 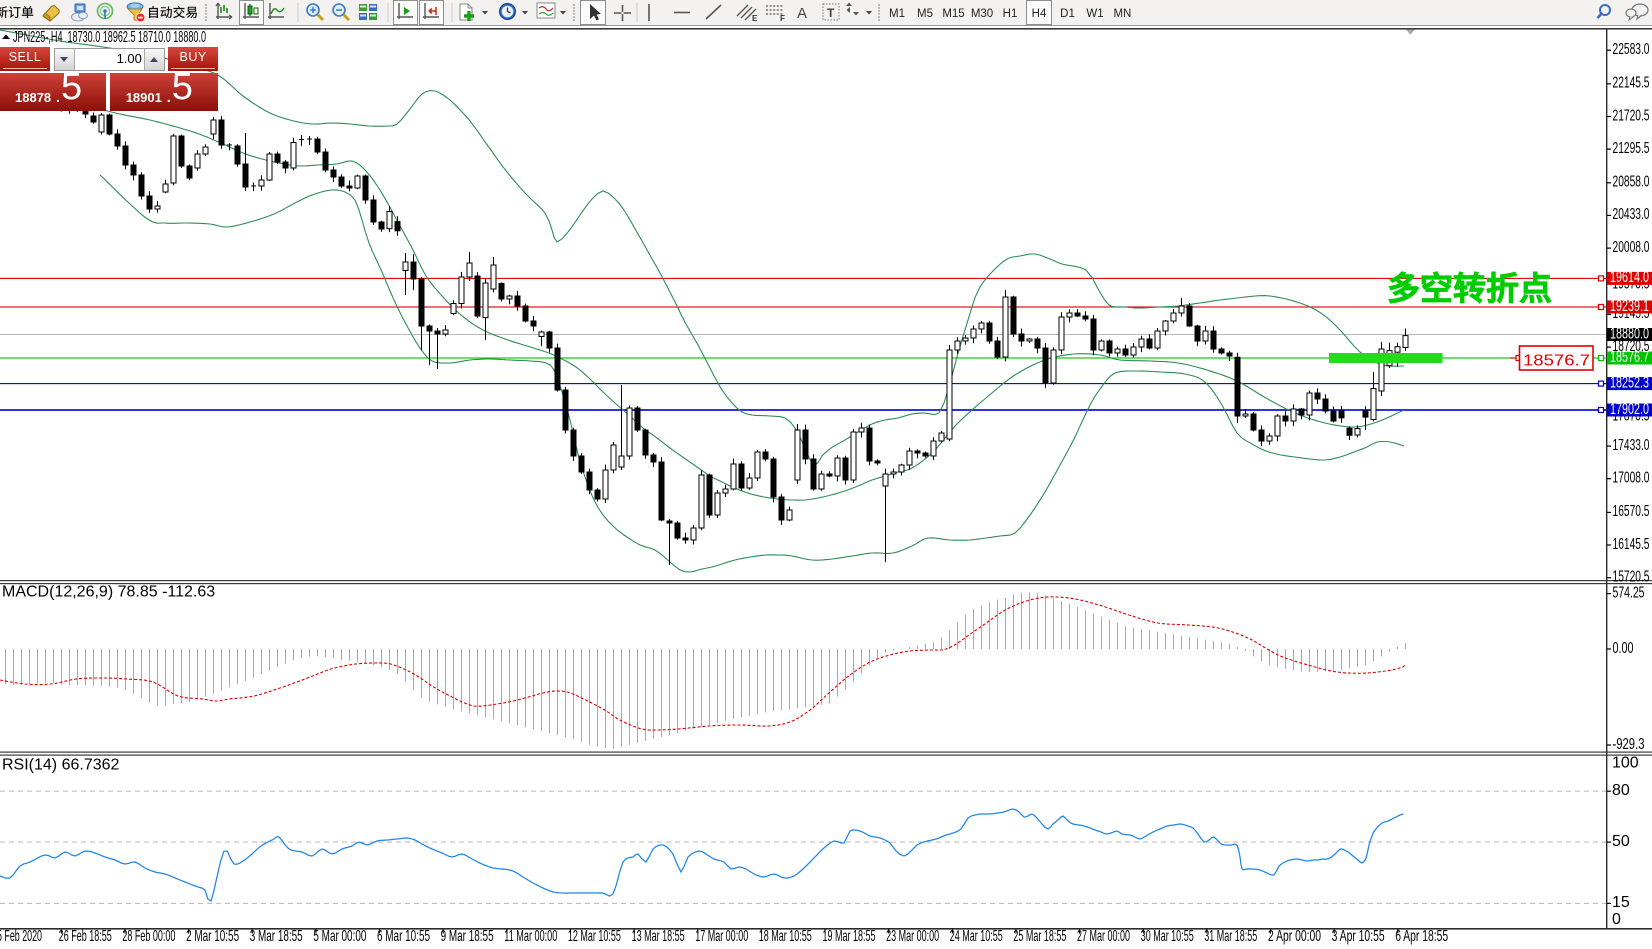 I want to click on svg-text: 17008.0, so click(x=1631, y=478).